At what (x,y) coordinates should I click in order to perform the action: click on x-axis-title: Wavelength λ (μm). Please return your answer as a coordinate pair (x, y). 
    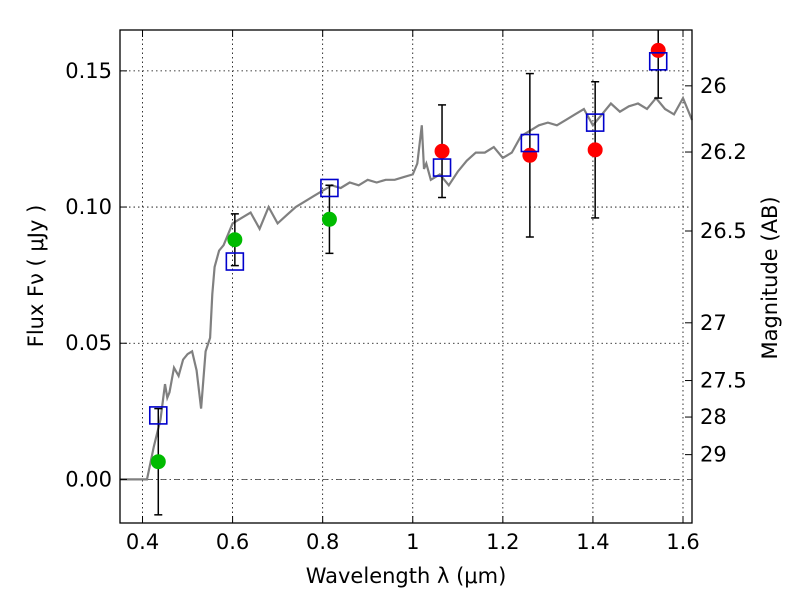
    Looking at the image, I should click on (406, 576).